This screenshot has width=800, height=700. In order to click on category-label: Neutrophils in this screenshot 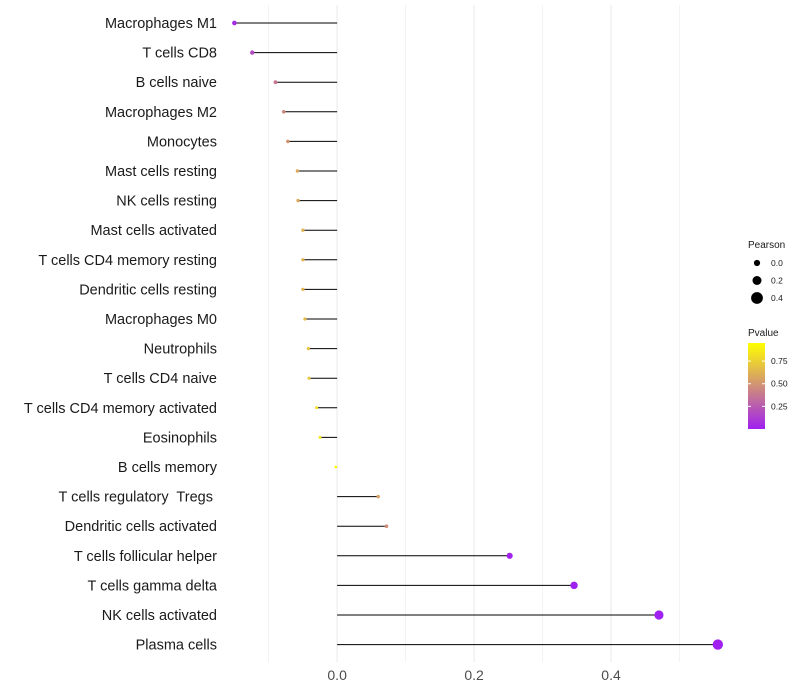, I will do `click(180, 350)`.